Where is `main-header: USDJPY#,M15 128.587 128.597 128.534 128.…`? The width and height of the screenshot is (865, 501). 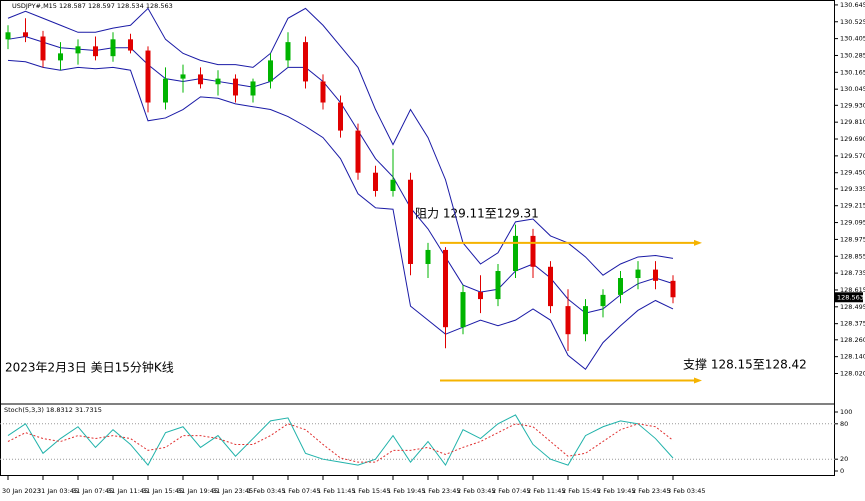 main-header: USDJPY#,M15 128.587 128.597 128.534 128.… is located at coordinates (92, 6).